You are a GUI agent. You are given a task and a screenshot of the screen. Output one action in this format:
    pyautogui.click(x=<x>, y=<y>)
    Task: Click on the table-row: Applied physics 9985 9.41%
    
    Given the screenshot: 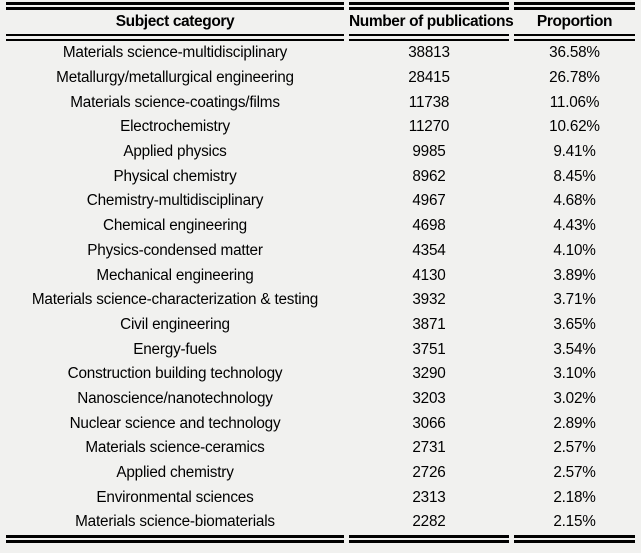 What is the action you would take?
    pyautogui.click(x=320, y=152)
    